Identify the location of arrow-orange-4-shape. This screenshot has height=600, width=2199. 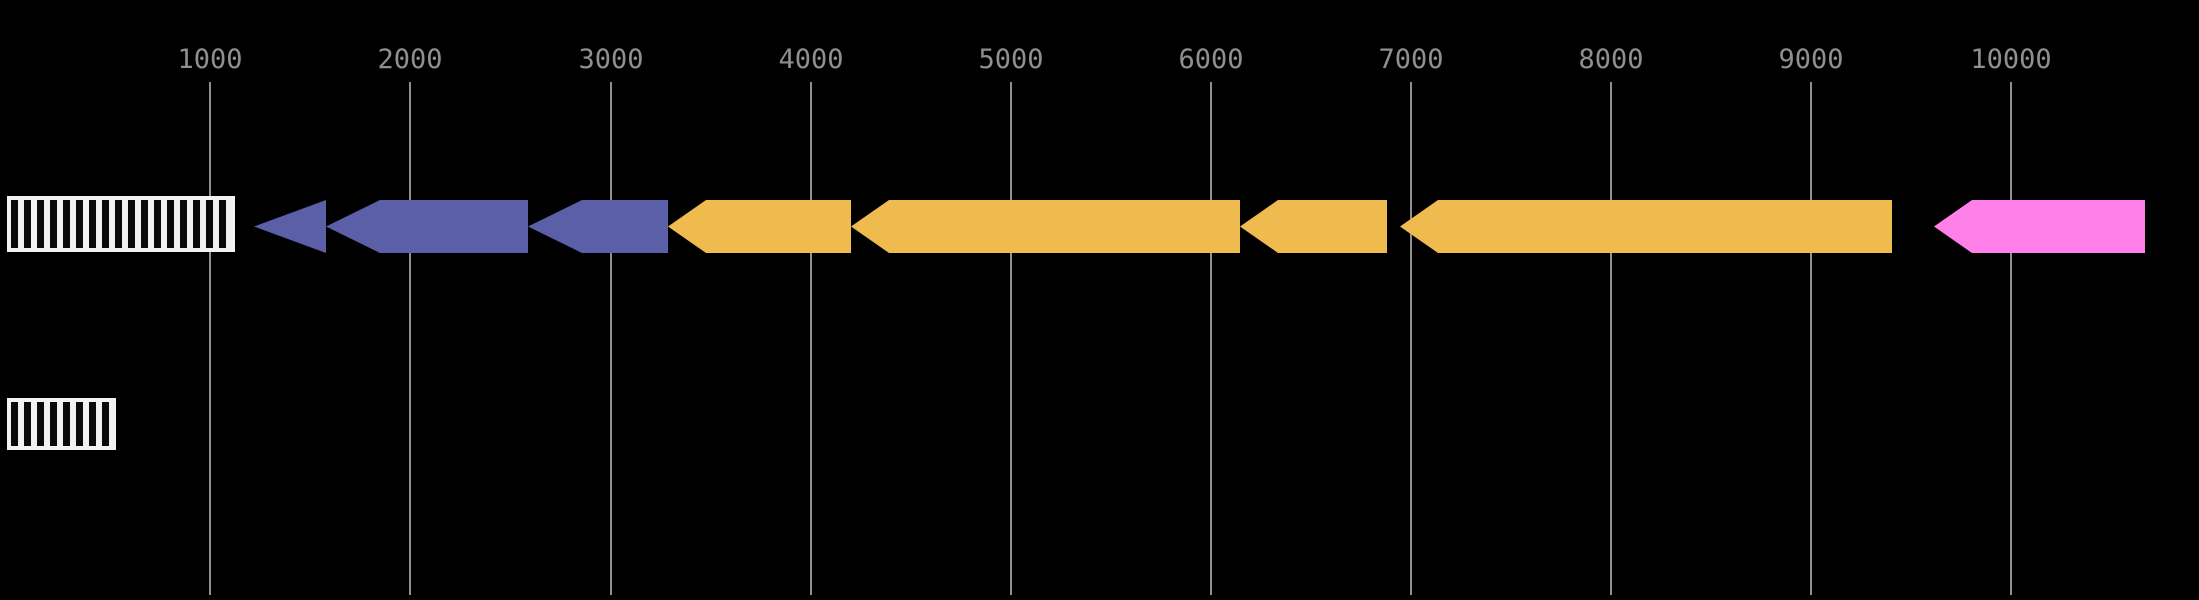
(1646, 226).